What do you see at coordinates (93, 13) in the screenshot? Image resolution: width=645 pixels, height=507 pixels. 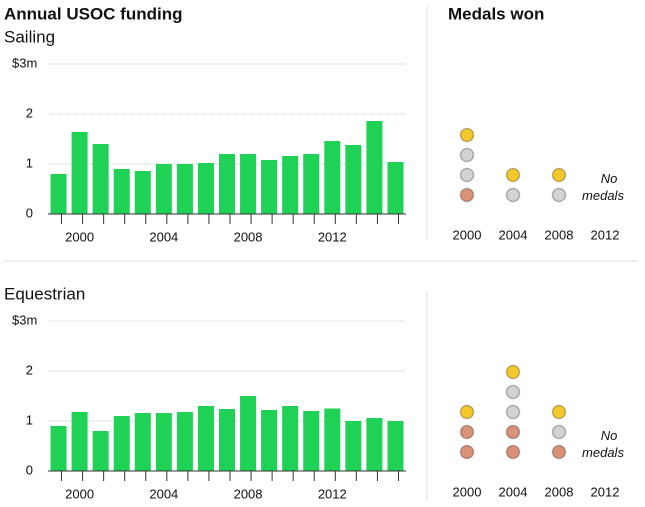 I see `header-title: Annual USOC funding` at bounding box center [93, 13].